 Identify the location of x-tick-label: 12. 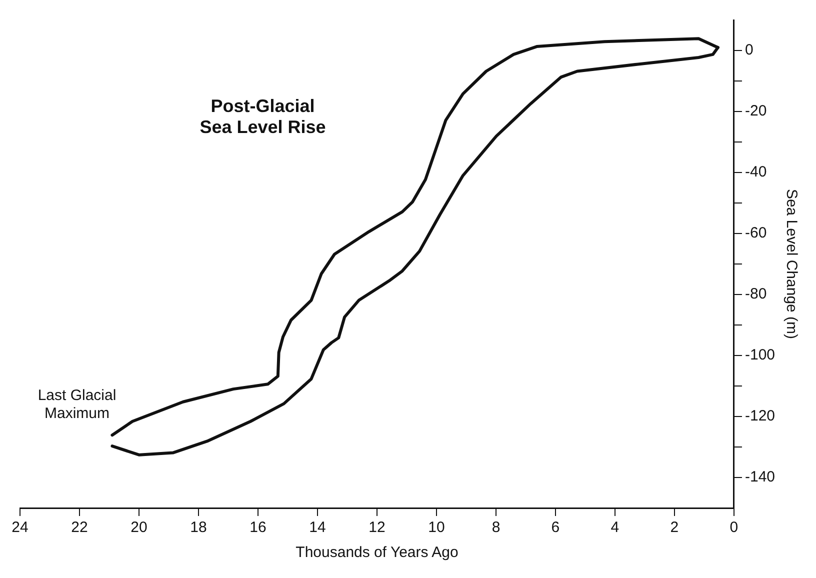
(377, 527).